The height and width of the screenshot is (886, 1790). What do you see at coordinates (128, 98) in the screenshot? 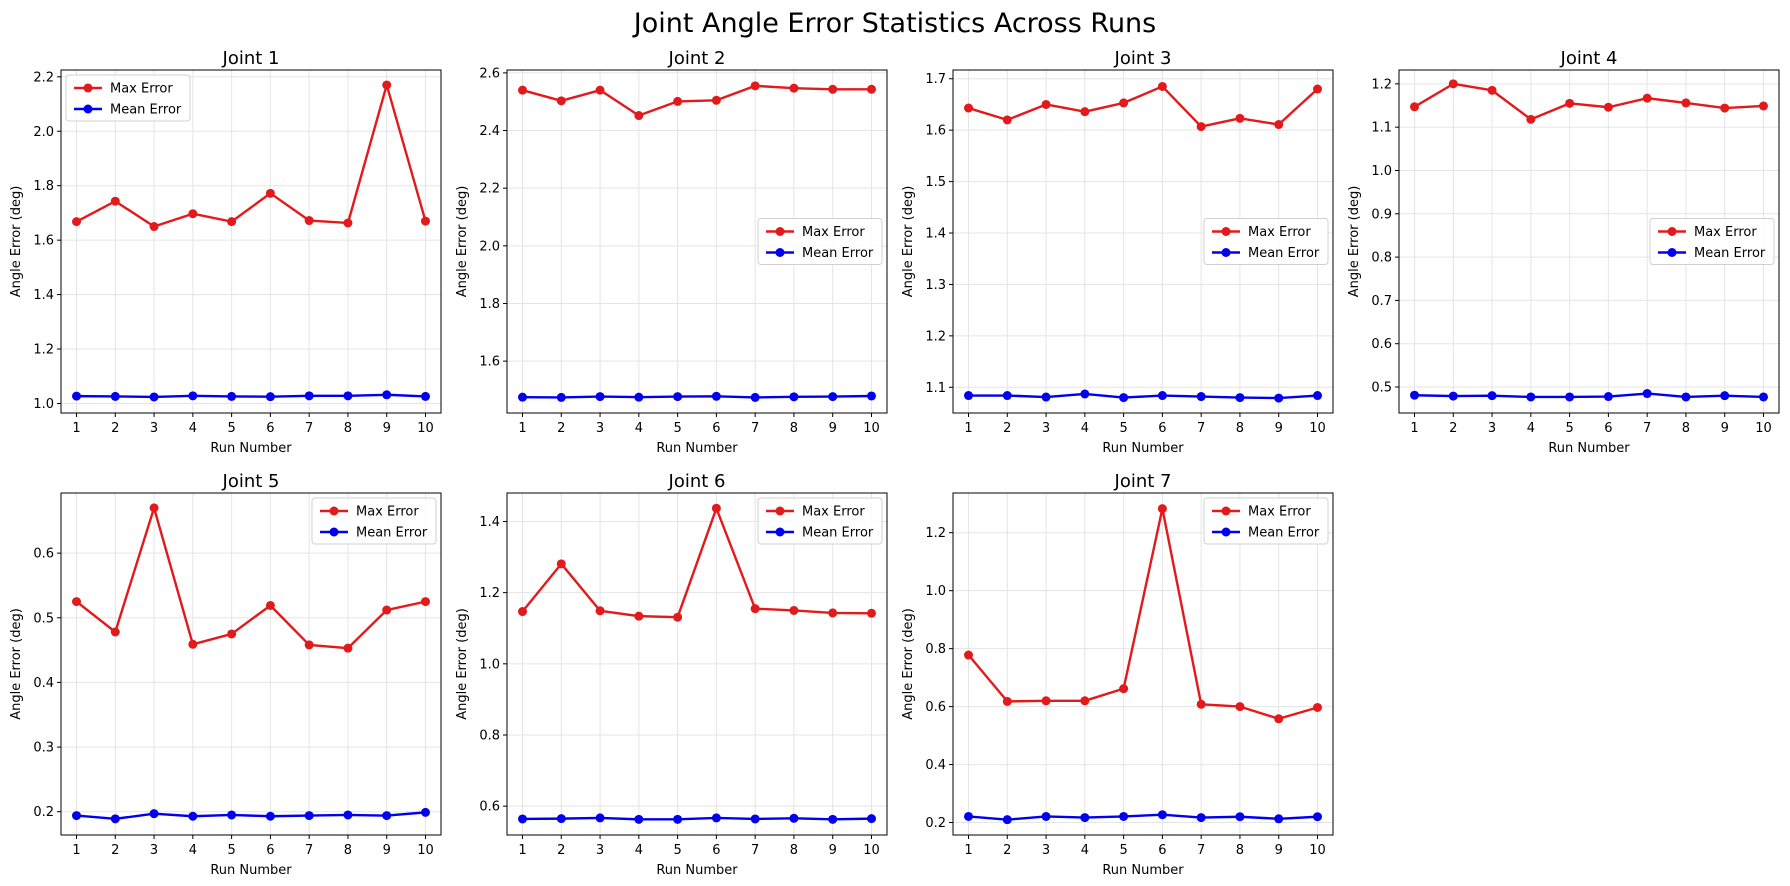
I see `legend: Max Error Mean Error` at bounding box center [128, 98].